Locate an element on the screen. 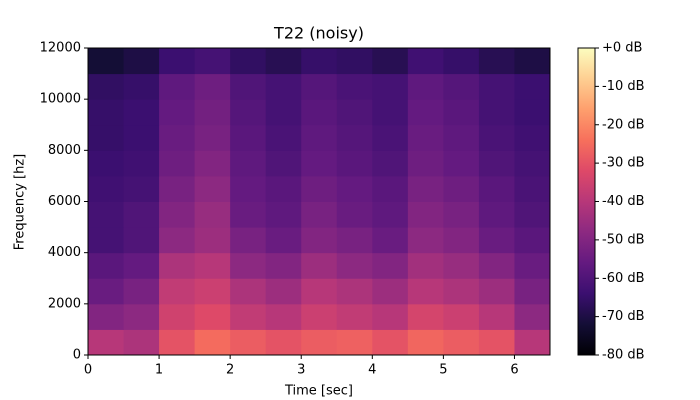 The width and height of the screenshot is (700, 400). colorbar-tick-label: -50 dB is located at coordinates (623, 239).